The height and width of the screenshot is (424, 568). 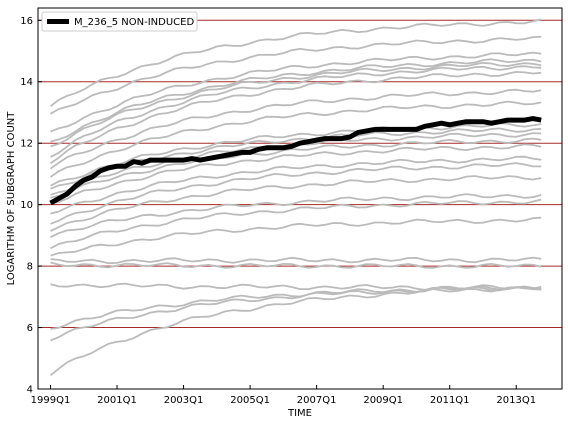 I want to click on legend: M_236_5 NON-INDUCED, so click(x=119, y=21).